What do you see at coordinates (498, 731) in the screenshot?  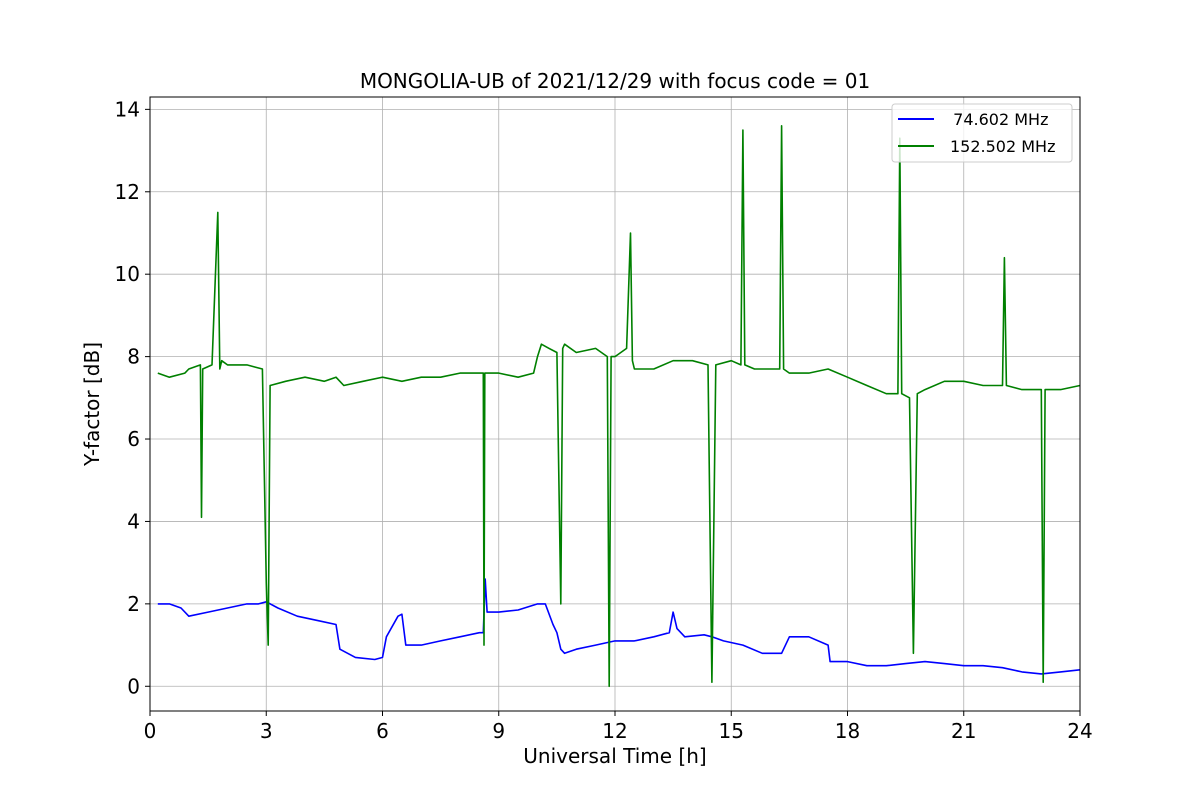 I see `x-tick-label: 9` at bounding box center [498, 731].